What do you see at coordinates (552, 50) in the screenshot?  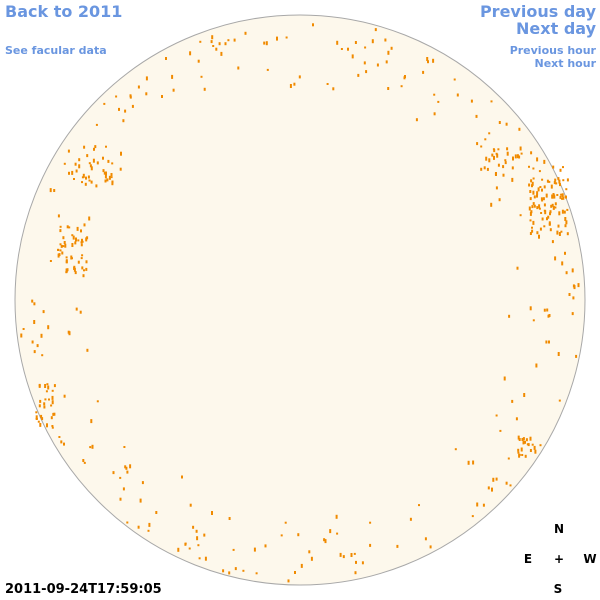 I see `previous-hour-link: Previous hour` at bounding box center [552, 50].